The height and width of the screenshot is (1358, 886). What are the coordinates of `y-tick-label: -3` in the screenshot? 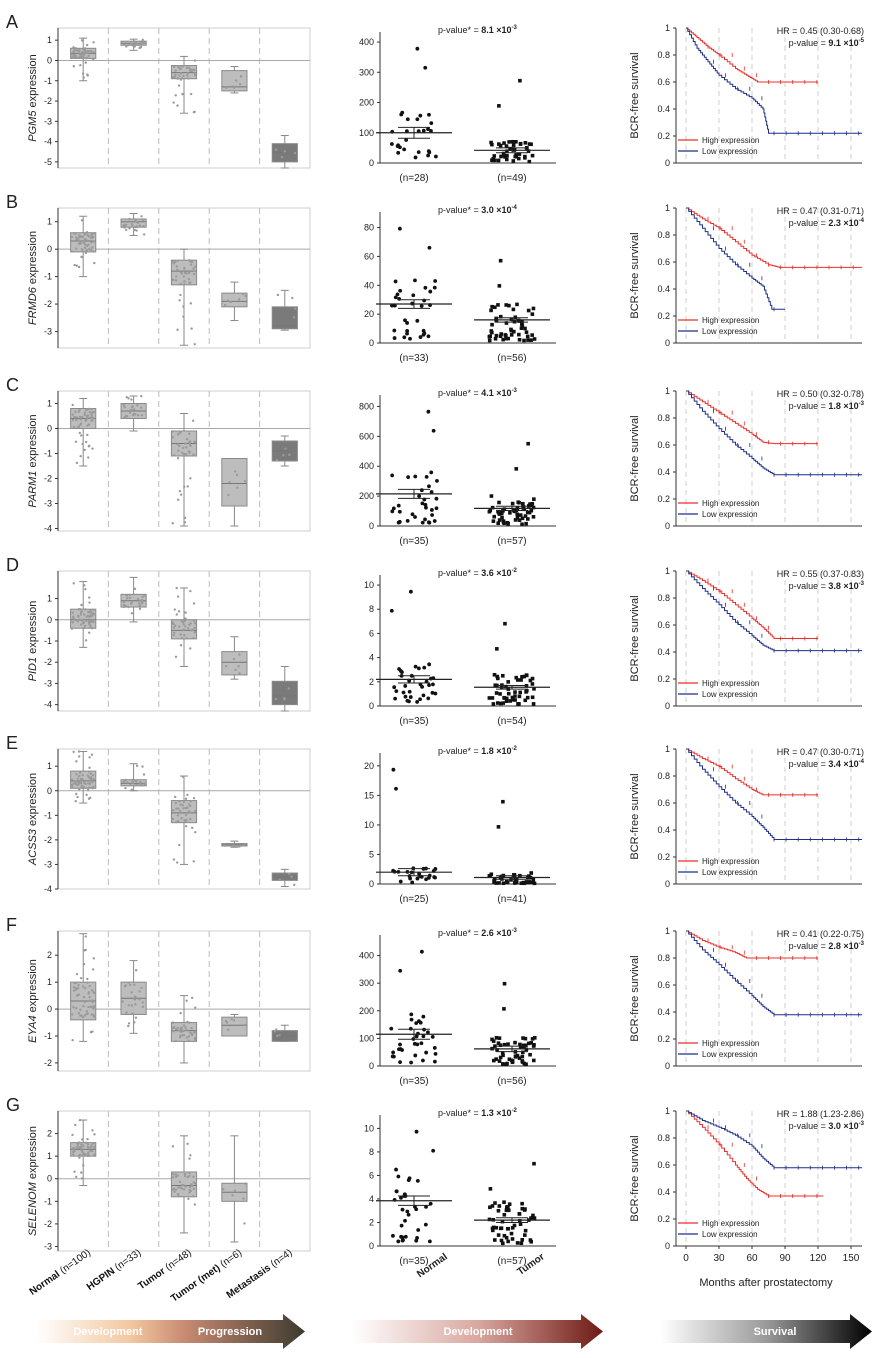 It's located at (48, 864).